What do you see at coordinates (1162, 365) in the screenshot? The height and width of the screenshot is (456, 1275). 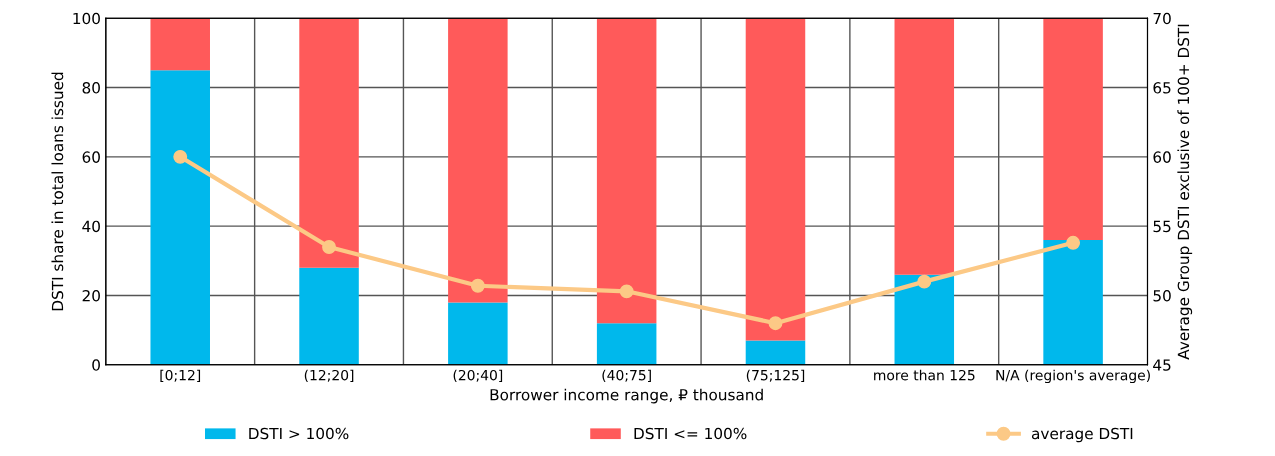 I see `y2-tick-label: 45` at bounding box center [1162, 365].